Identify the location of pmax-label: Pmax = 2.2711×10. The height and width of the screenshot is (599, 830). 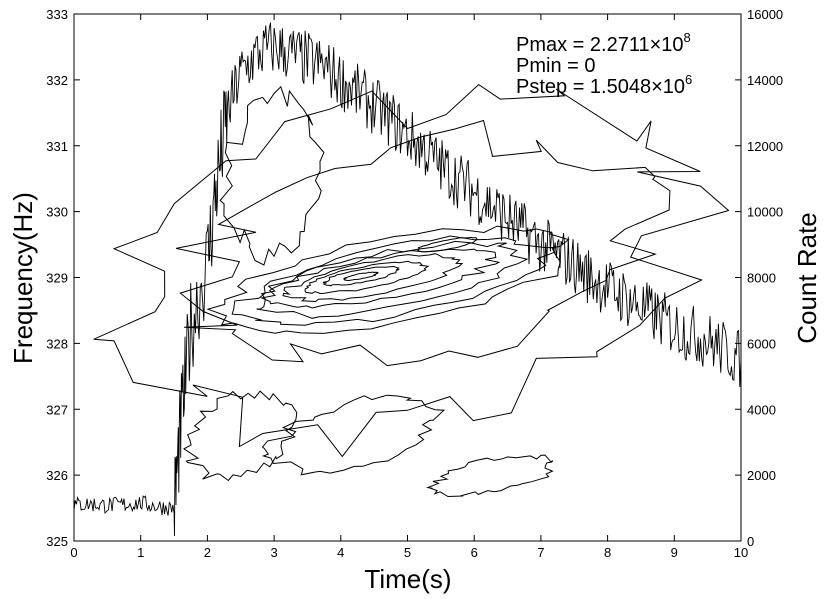
(600, 45).